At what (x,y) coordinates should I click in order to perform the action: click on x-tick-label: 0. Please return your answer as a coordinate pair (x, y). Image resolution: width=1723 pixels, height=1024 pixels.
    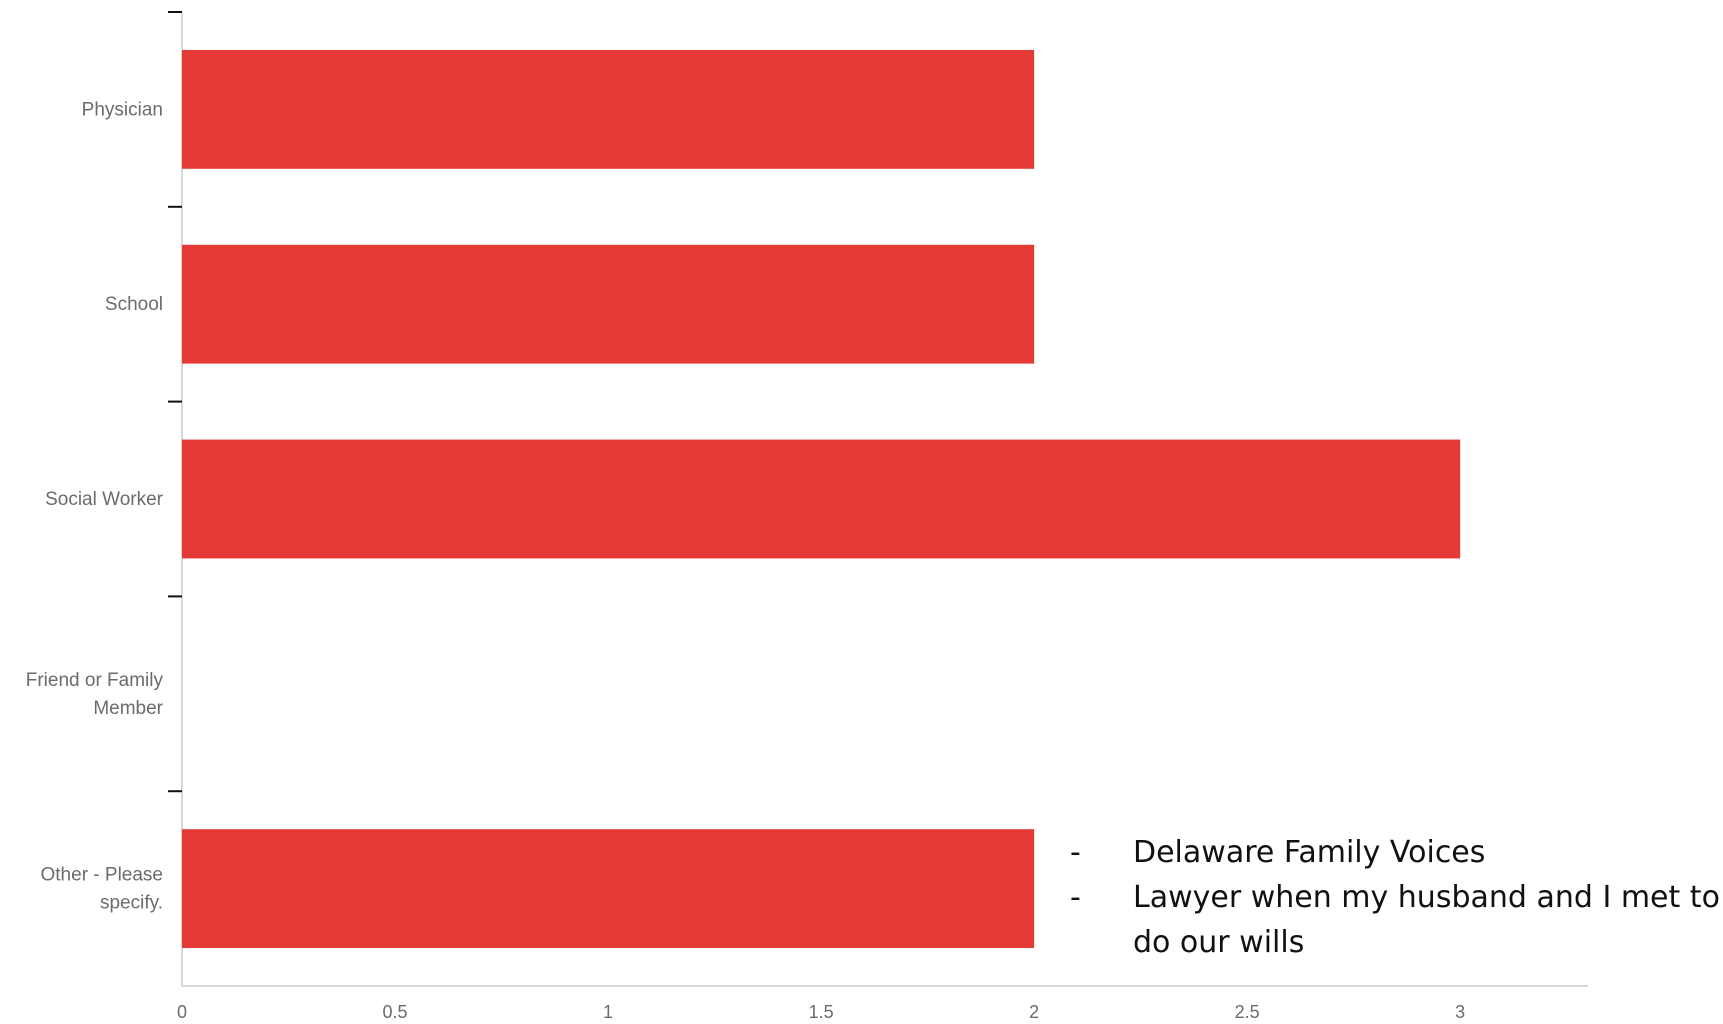
    Looking at the image, I should click on (182, 1012).